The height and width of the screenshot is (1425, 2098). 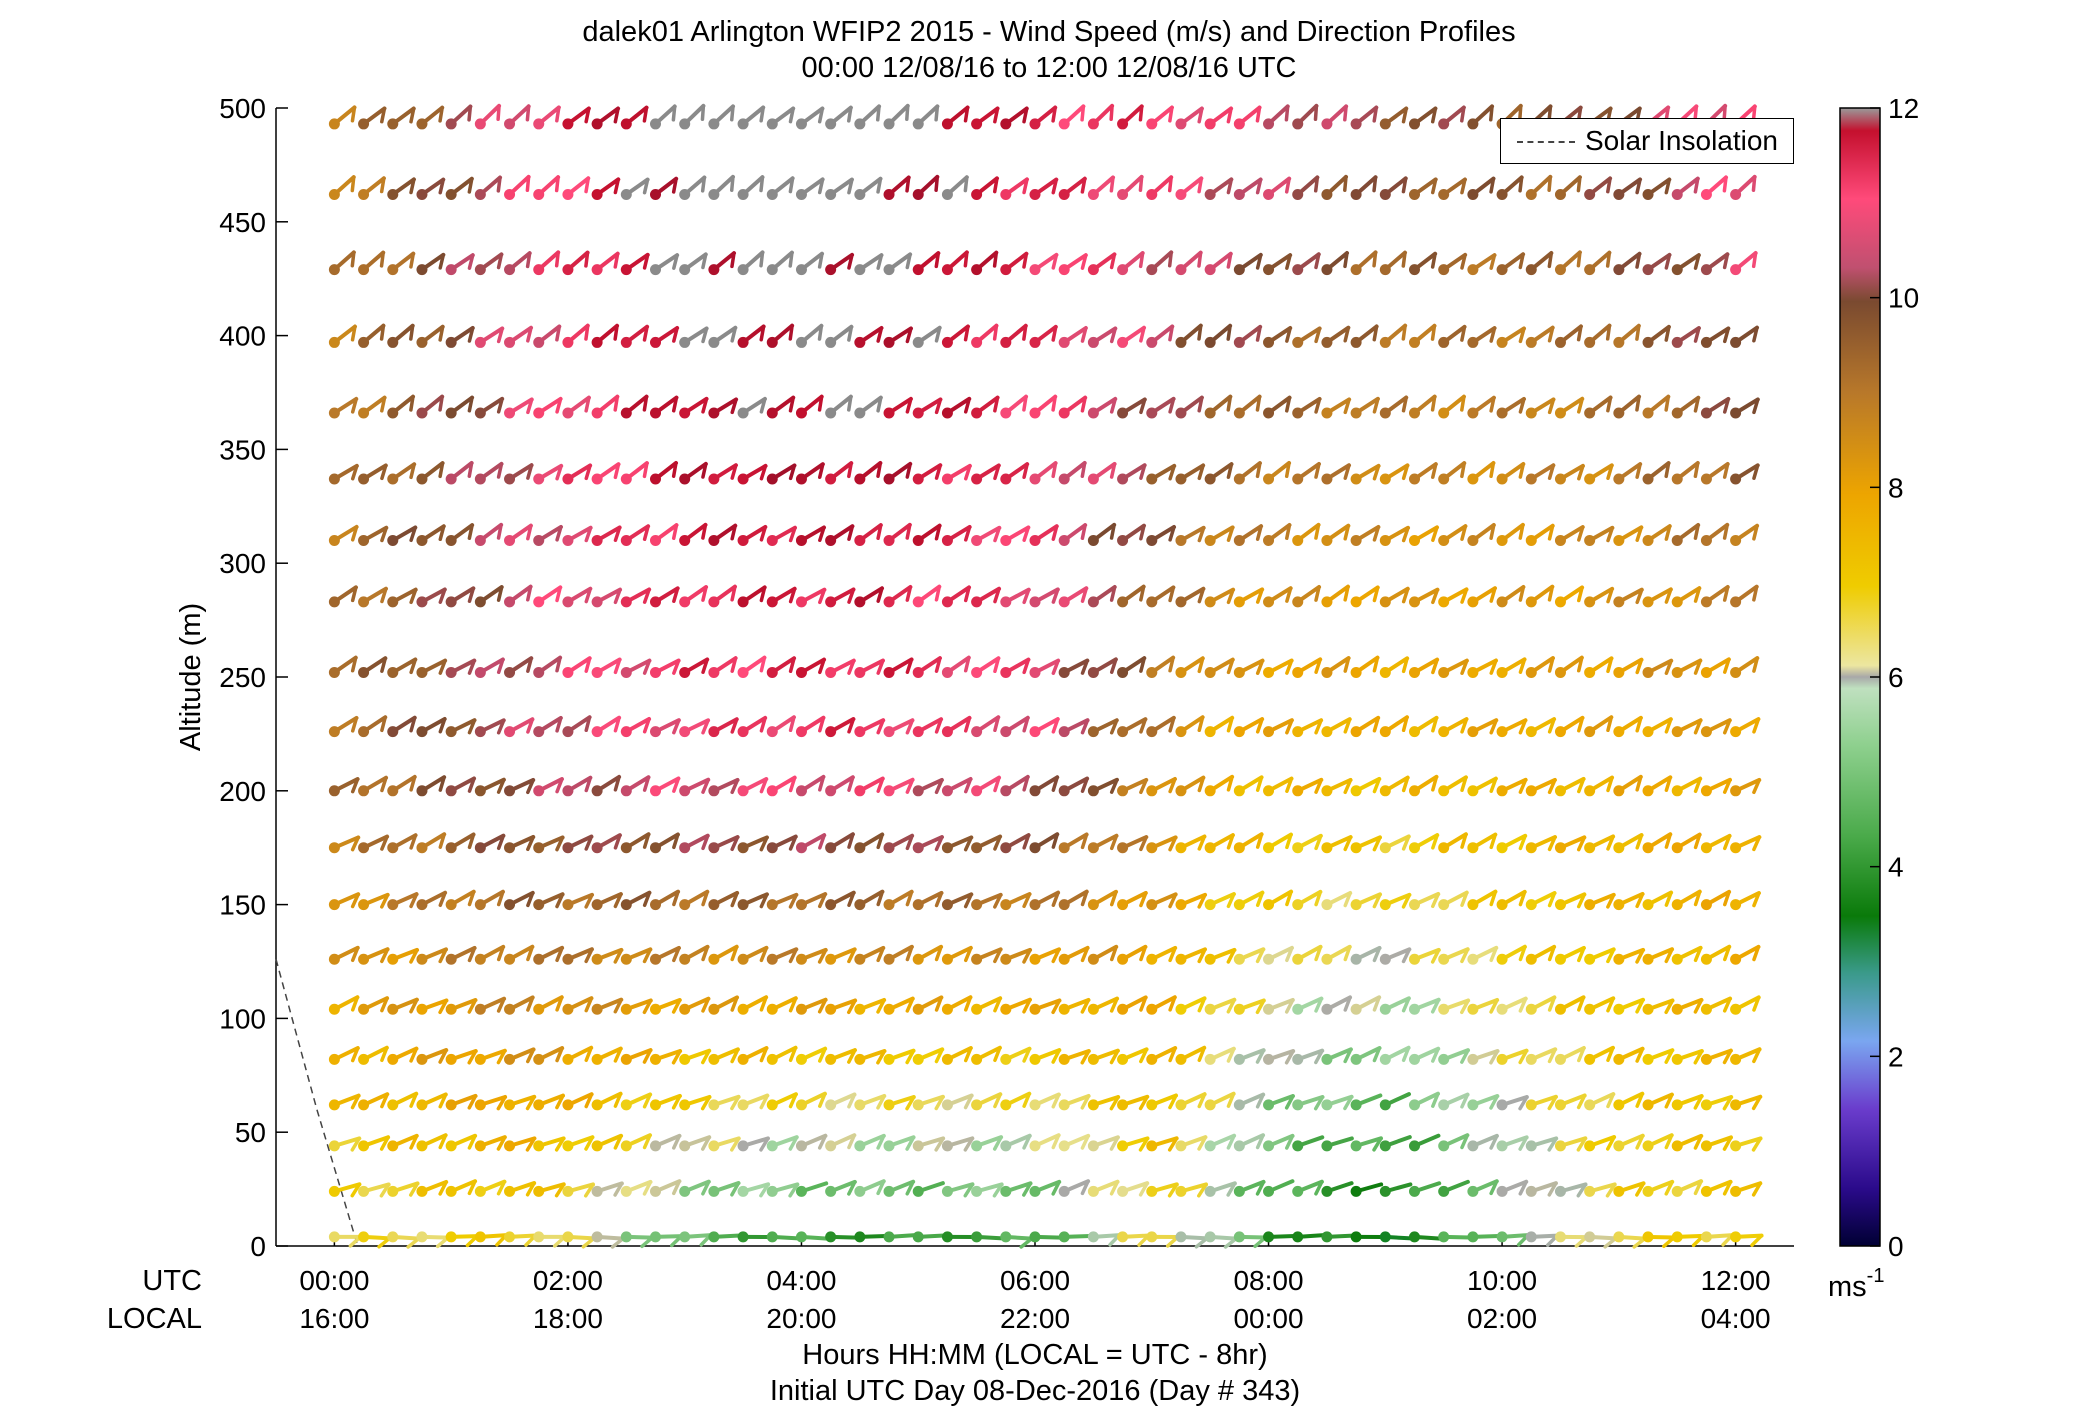 What do you see at coordinates (1736, 1318) in the screenshot?
I see `x-tick-label-local: 04:00` at bounding box center [1736, 1318].